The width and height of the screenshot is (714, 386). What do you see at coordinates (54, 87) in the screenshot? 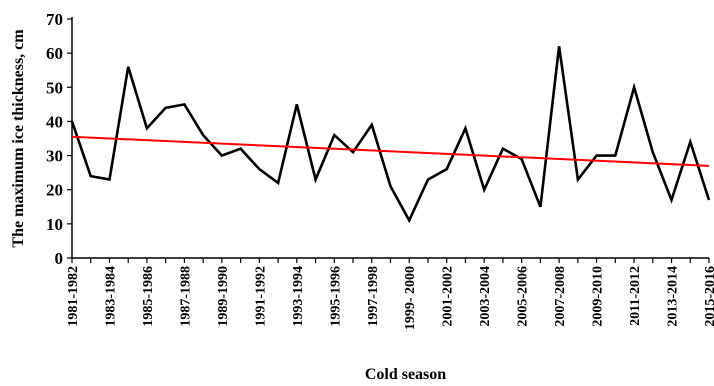
I see `y-tick-label: 50` at bounding box center [54, 87].